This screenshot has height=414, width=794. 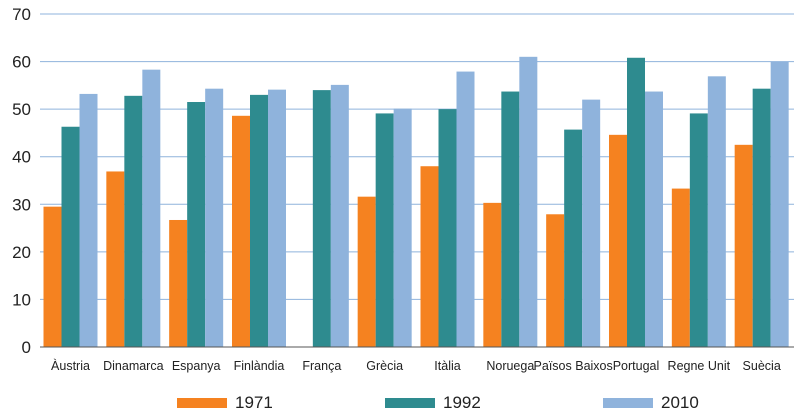 I want to click on legend-item: 1971, so click(x=225, y=403).